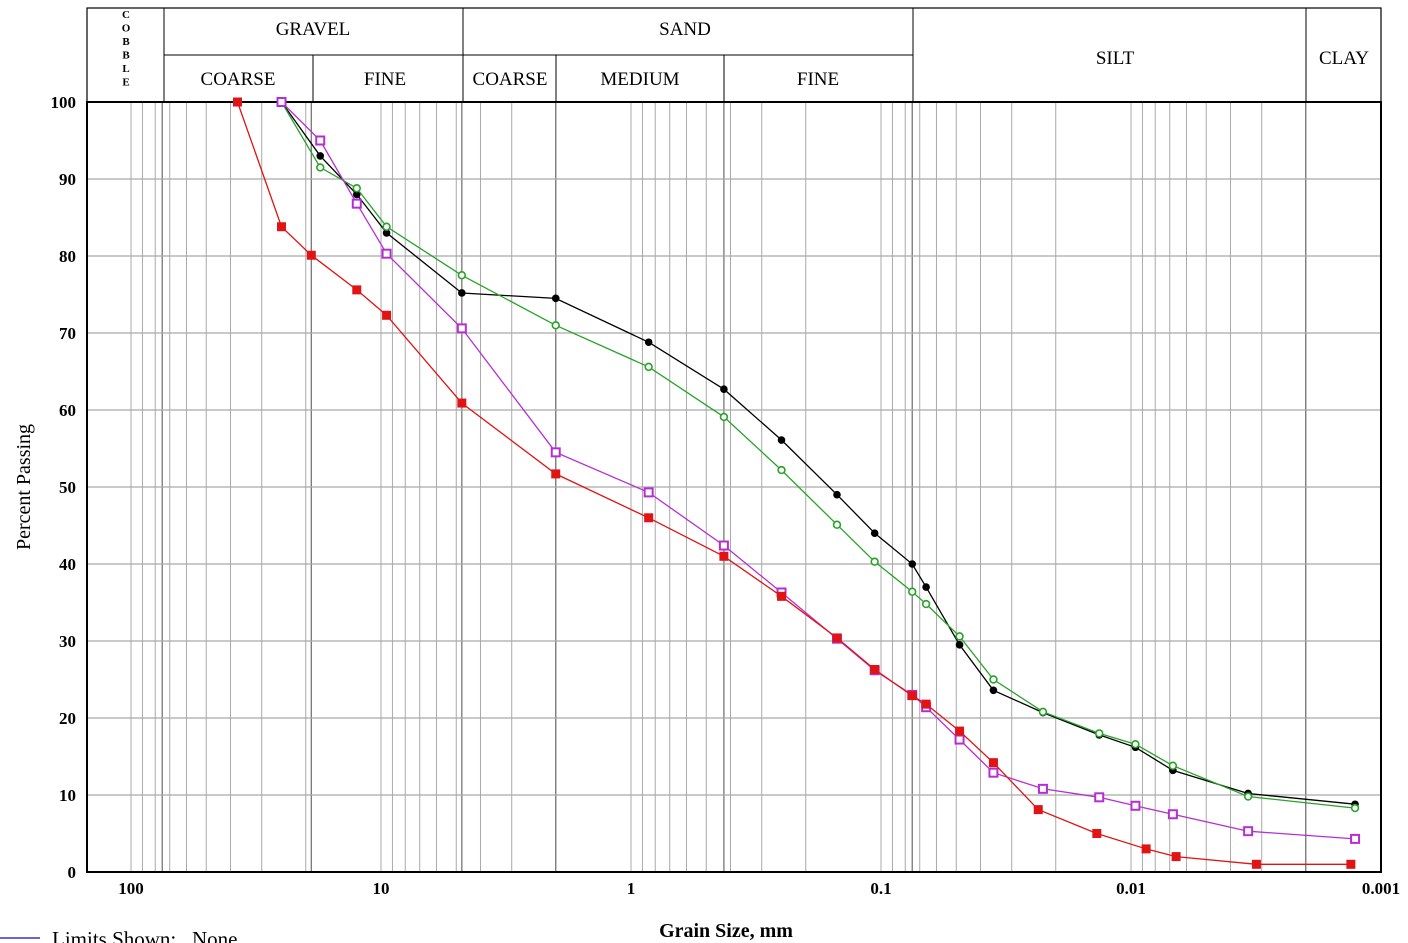 This screenshot has width=1408, height=943. What do you see at coordinates (67, 564) in the screenshot?
I see `y-tick-label: 40` at bounding box center [67, 564].